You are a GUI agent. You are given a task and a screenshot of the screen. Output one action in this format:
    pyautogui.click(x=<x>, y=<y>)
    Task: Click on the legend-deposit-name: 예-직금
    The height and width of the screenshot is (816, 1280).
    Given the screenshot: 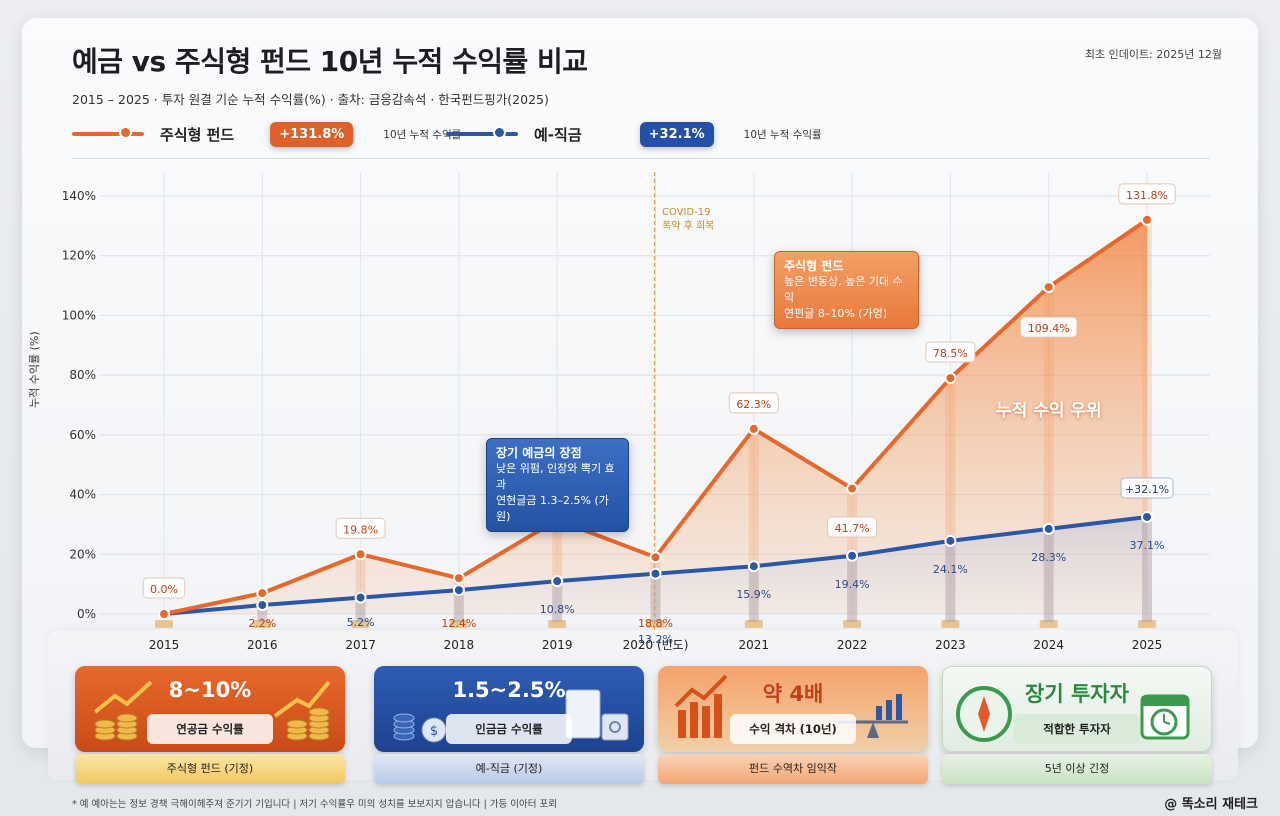 What is the action you would take?
    pyautogui.click(x=558, y=134)
    